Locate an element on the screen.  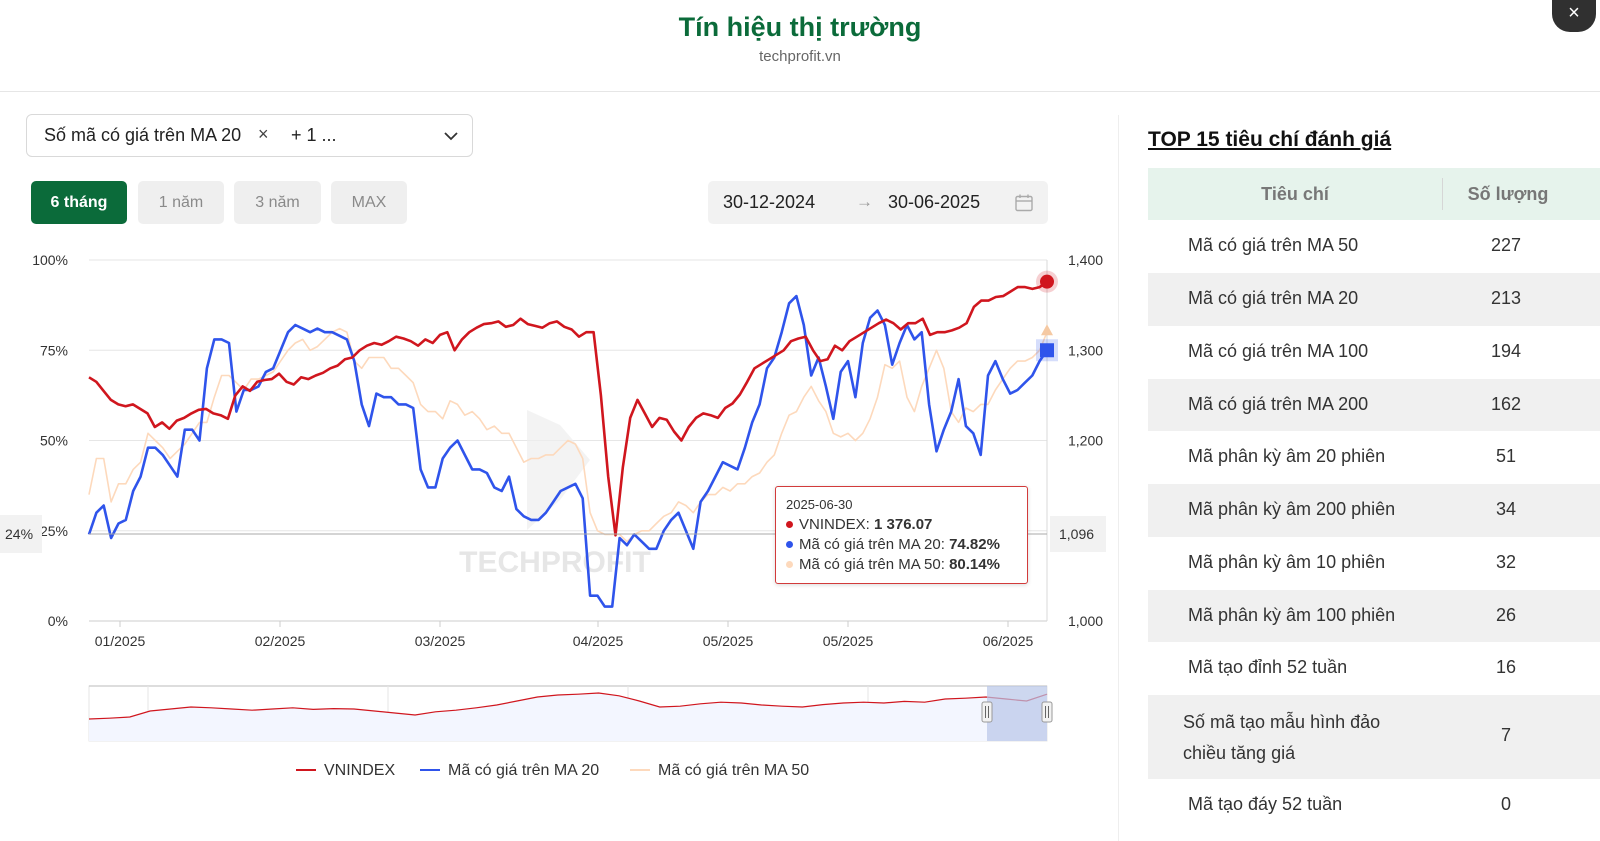
left-axis-tick-label: 75% is located at coordinates (54, 350).